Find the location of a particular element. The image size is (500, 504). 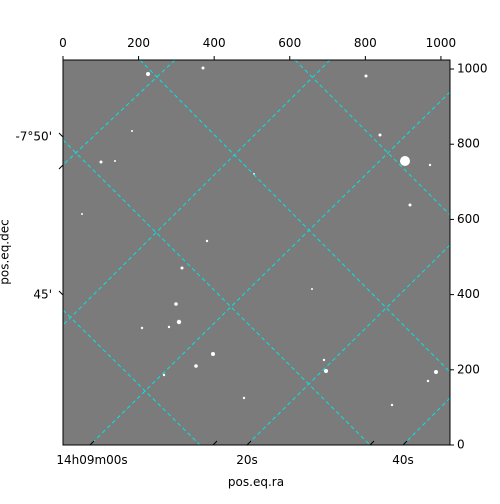

x-tick-label: 1000 is located at coordinates (441, 43).